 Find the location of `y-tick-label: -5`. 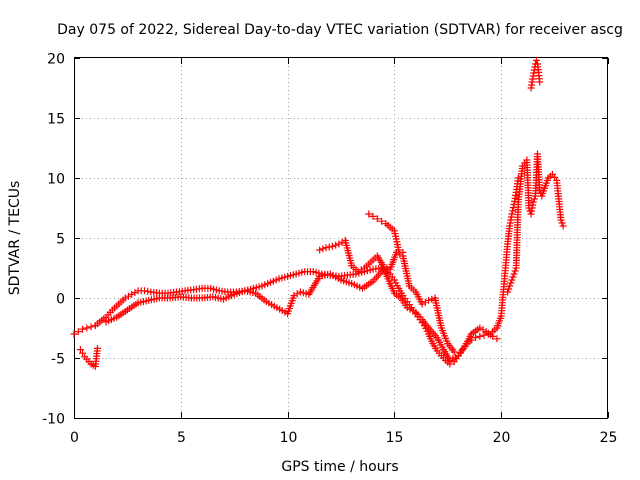

y-tick-label: -5 is located at coordinates (58, 360).